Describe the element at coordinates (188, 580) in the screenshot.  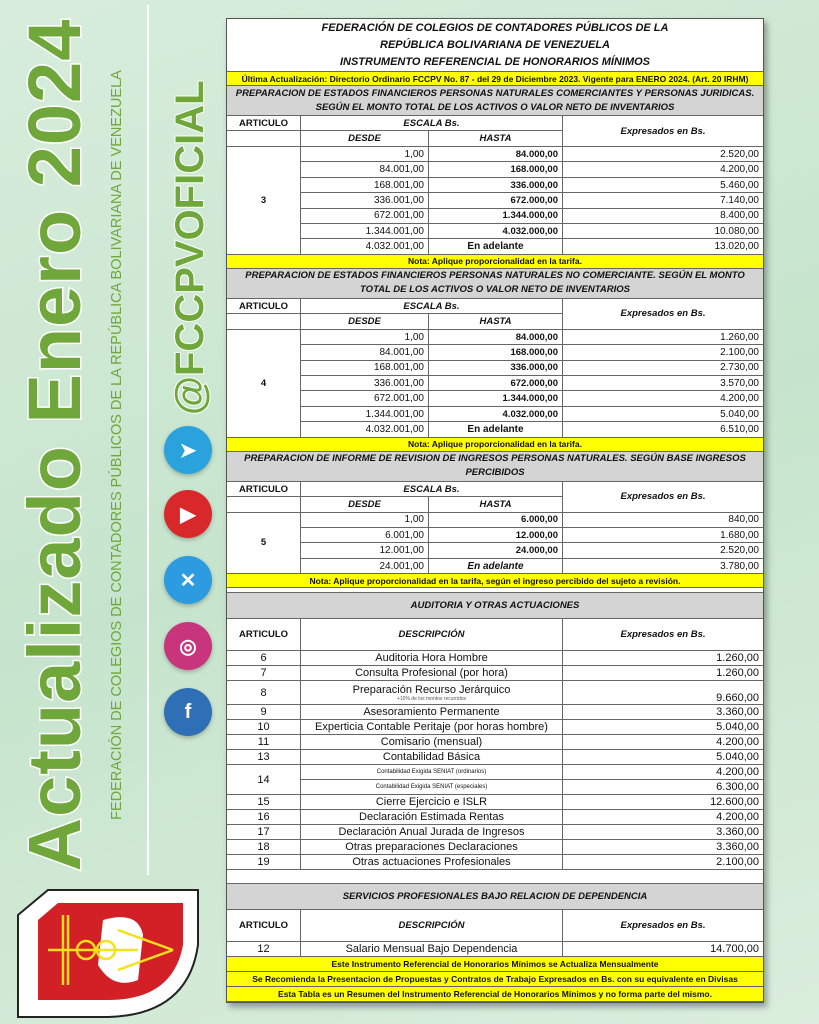
I see `x-icon: ✕` at that location.